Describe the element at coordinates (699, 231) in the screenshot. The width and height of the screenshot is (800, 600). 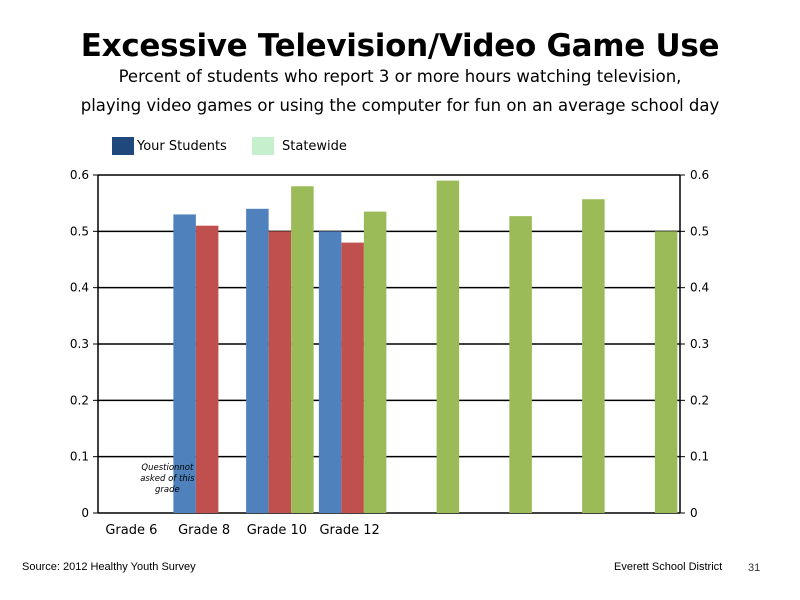
I see `y2-tick-label: 0.5` at that location.